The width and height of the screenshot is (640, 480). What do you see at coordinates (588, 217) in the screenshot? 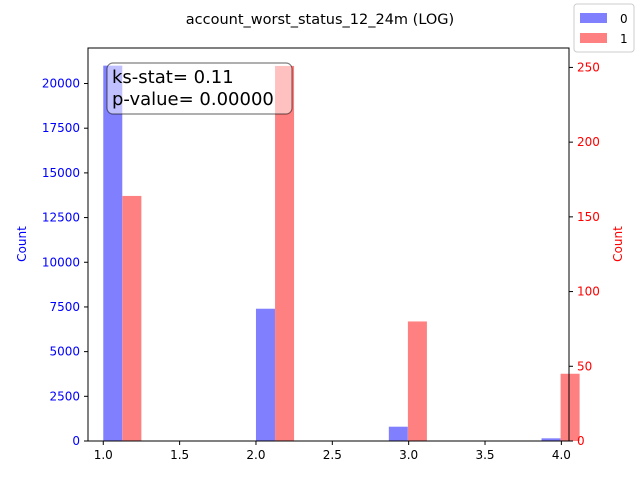
I see `y-right-tick-label-3: 150` at bounding box center [588, 217].